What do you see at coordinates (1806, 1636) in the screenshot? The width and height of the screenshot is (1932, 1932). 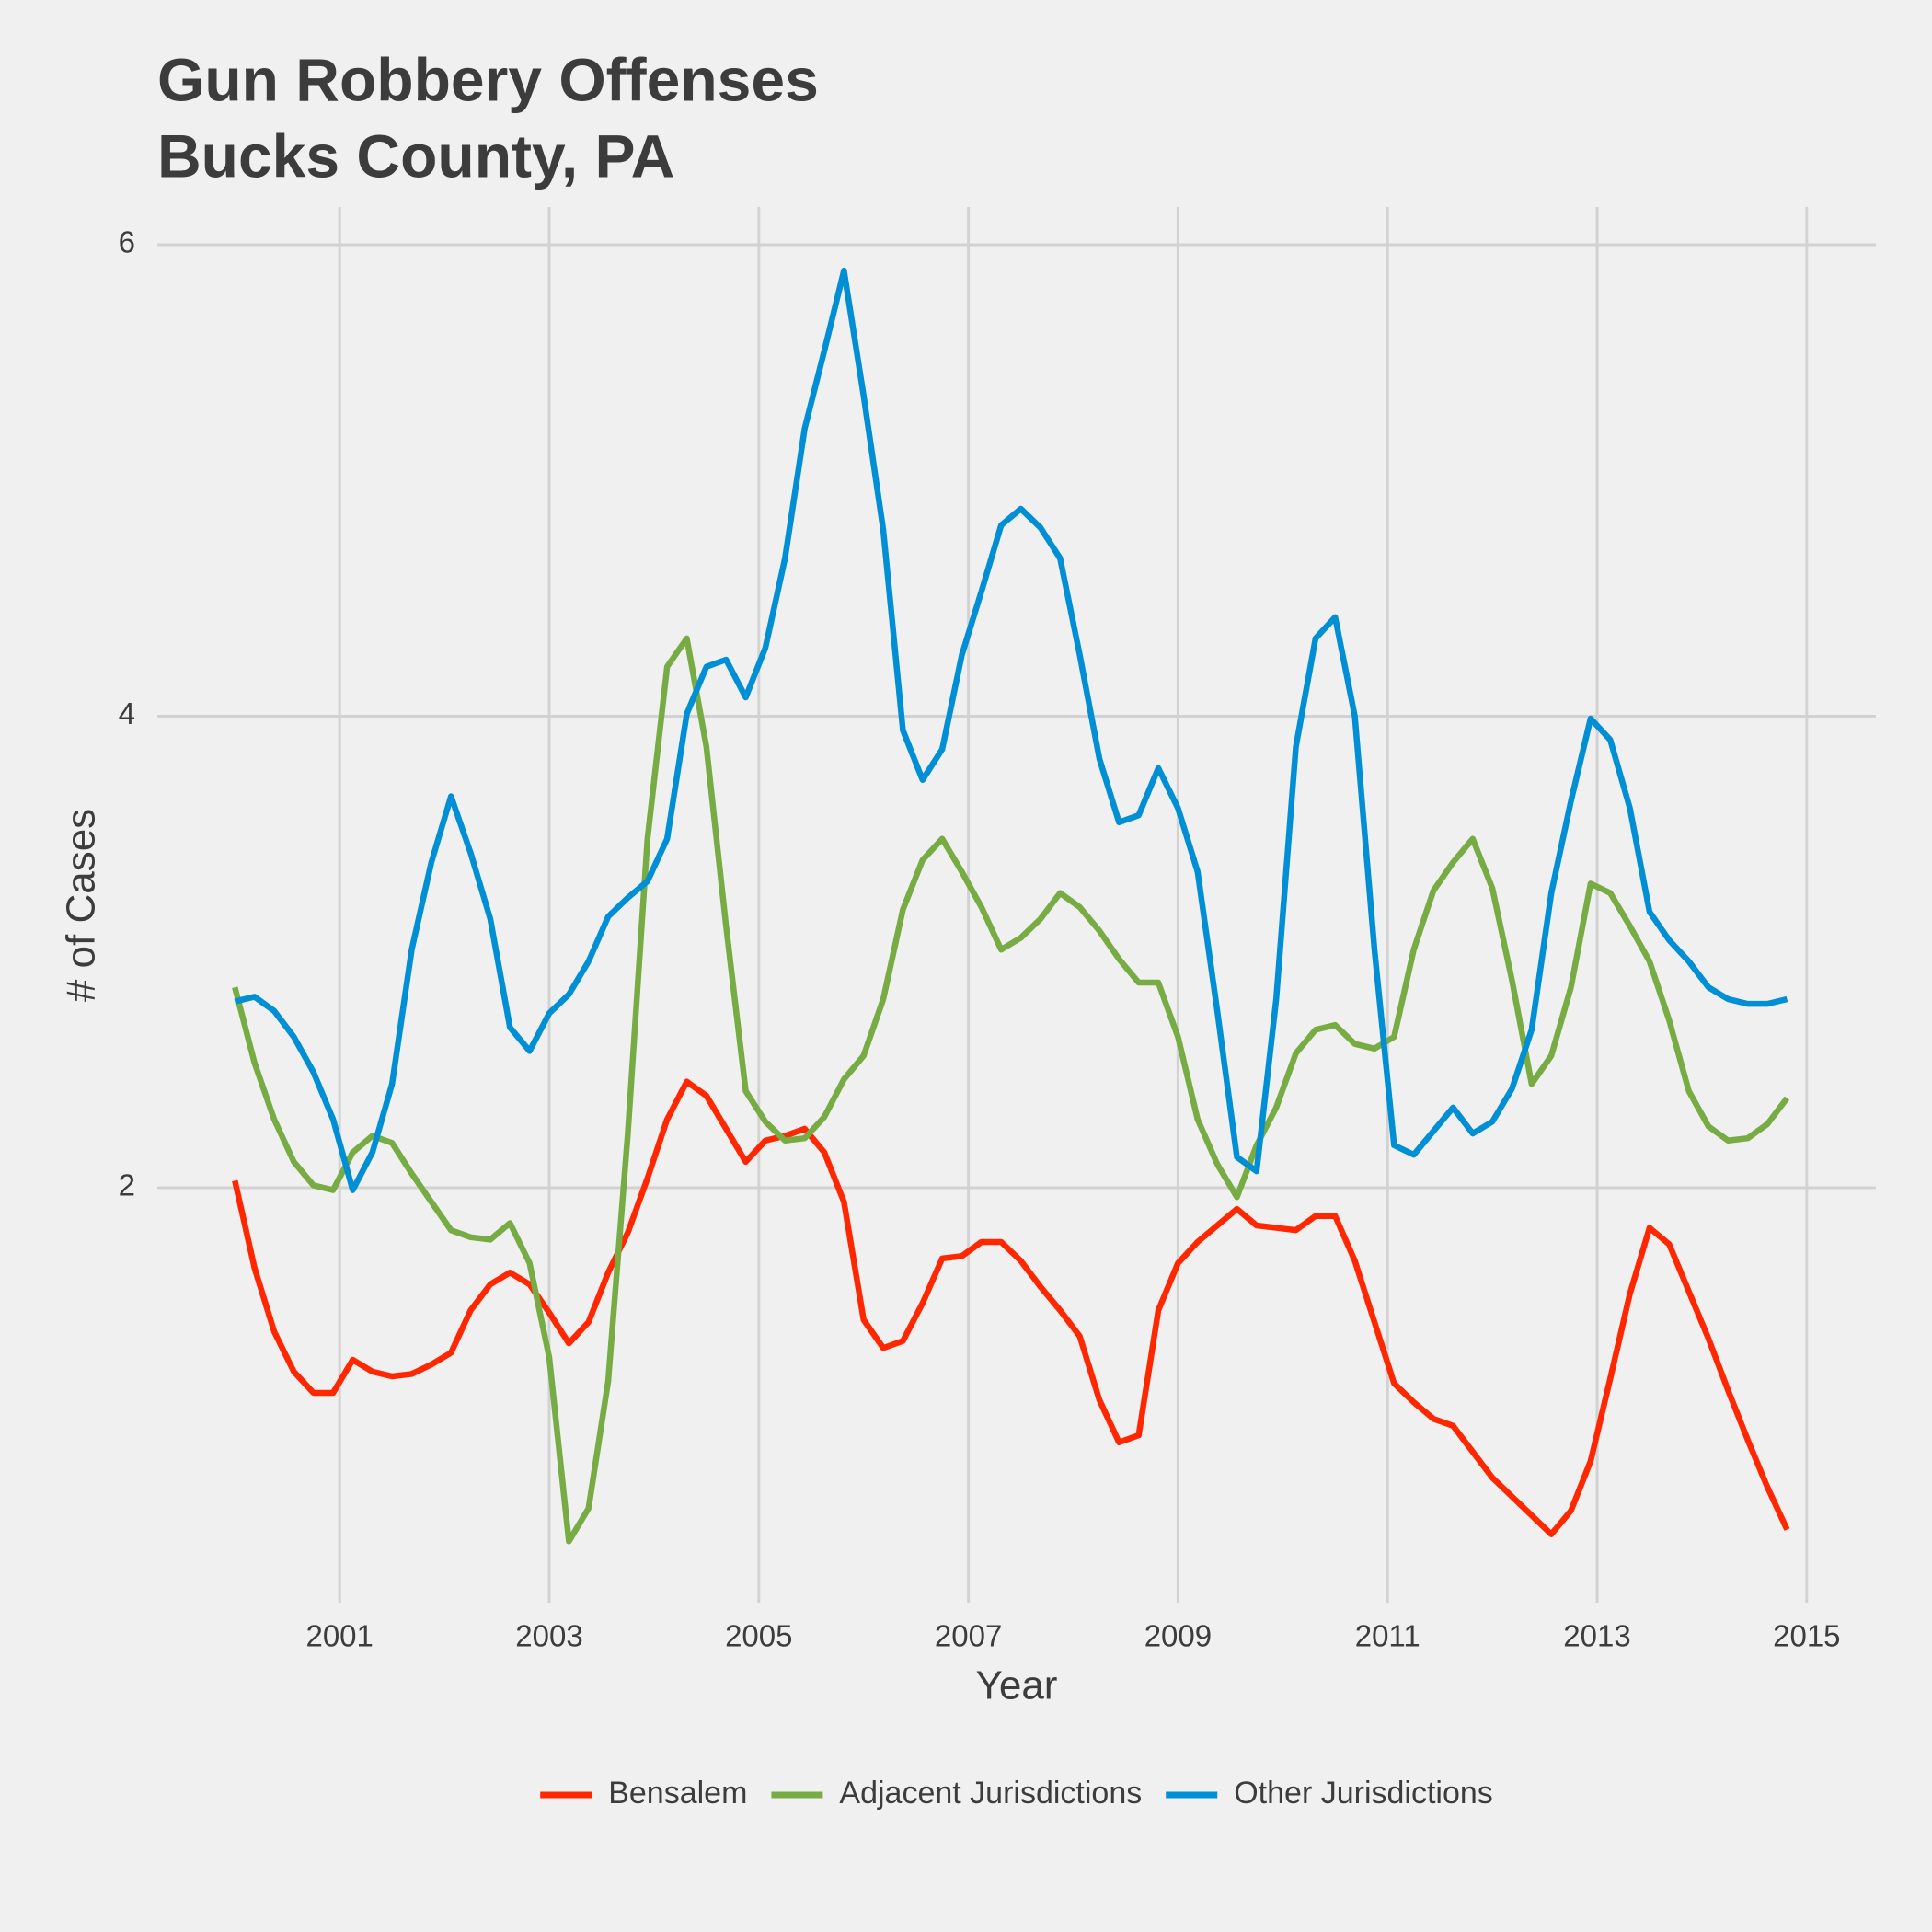 I see `x-tick-label: 2015` at bounding box center [1806, 1636].